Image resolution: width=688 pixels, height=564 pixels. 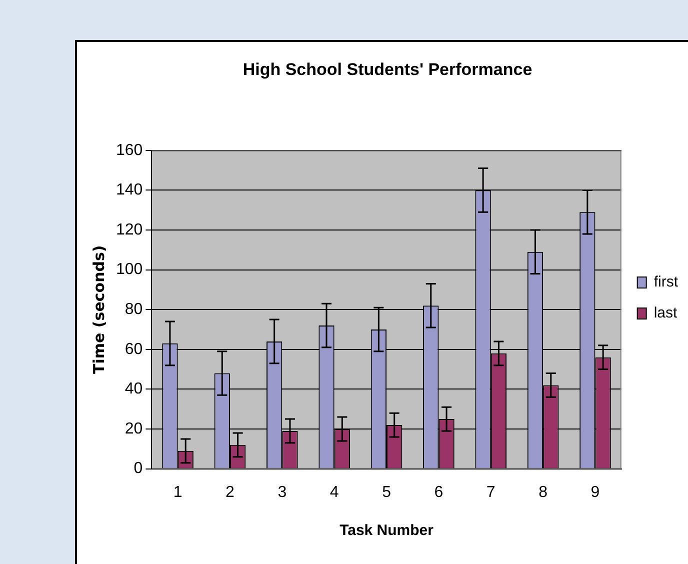 I want to click on x-tick-label: 1, so click(x=177, y=492).